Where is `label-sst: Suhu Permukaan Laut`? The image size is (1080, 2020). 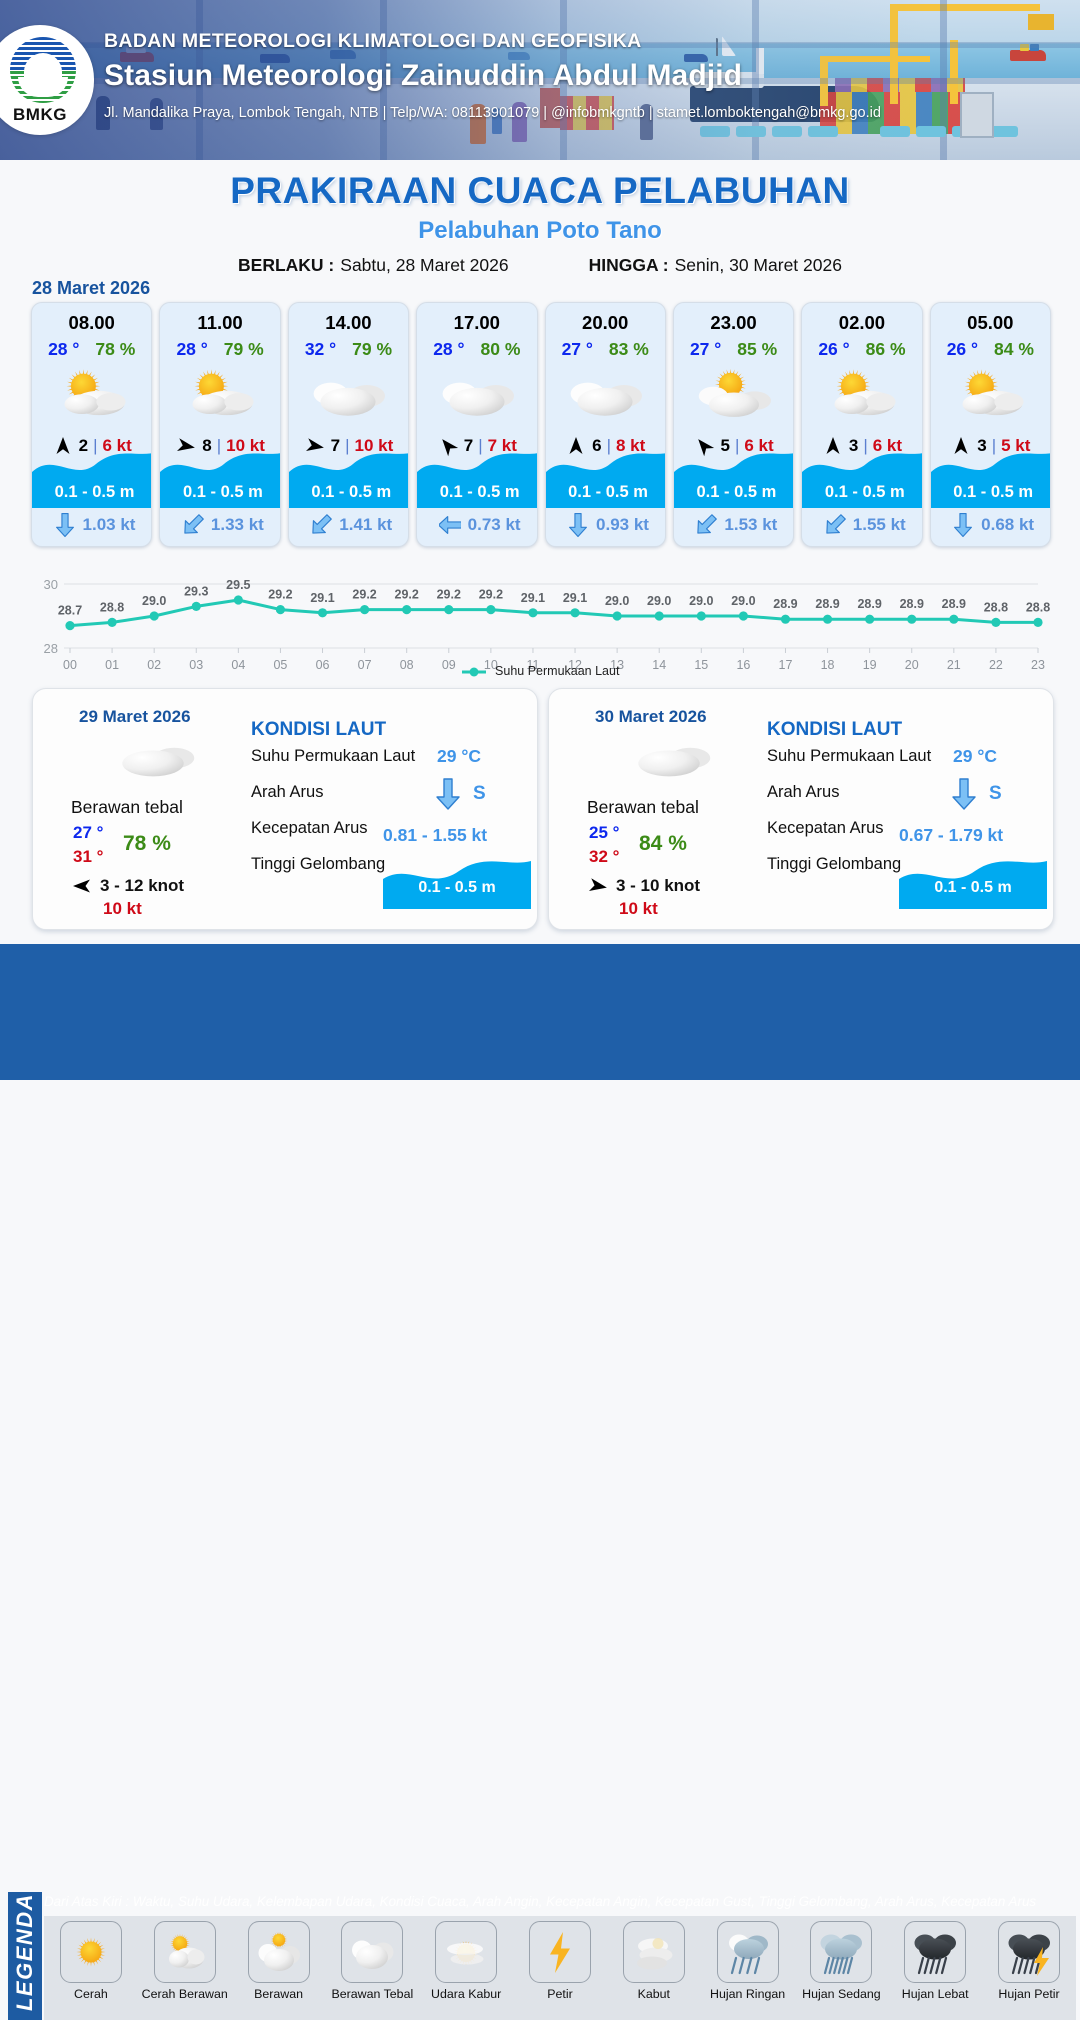
label-sst: Suhu Permukaan Laut is located at coordinates (849, 756).